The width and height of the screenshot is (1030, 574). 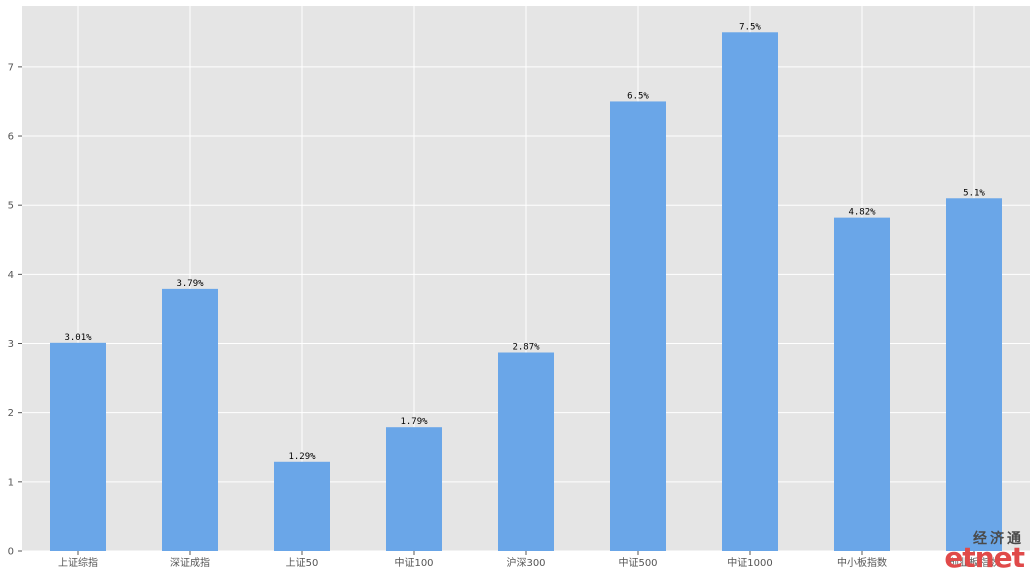 I want to click on y-tick-label: 2, so click(x=11, y=413).